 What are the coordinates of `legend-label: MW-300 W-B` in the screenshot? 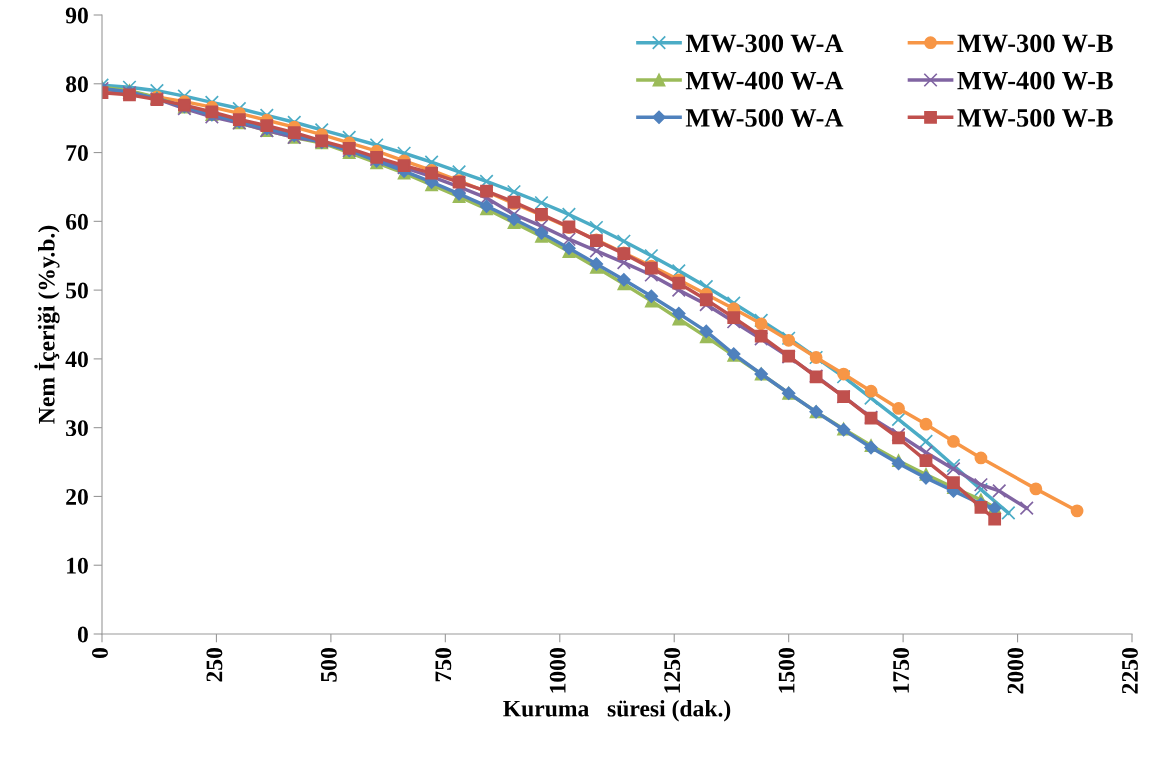 It's located at (1035, 43).